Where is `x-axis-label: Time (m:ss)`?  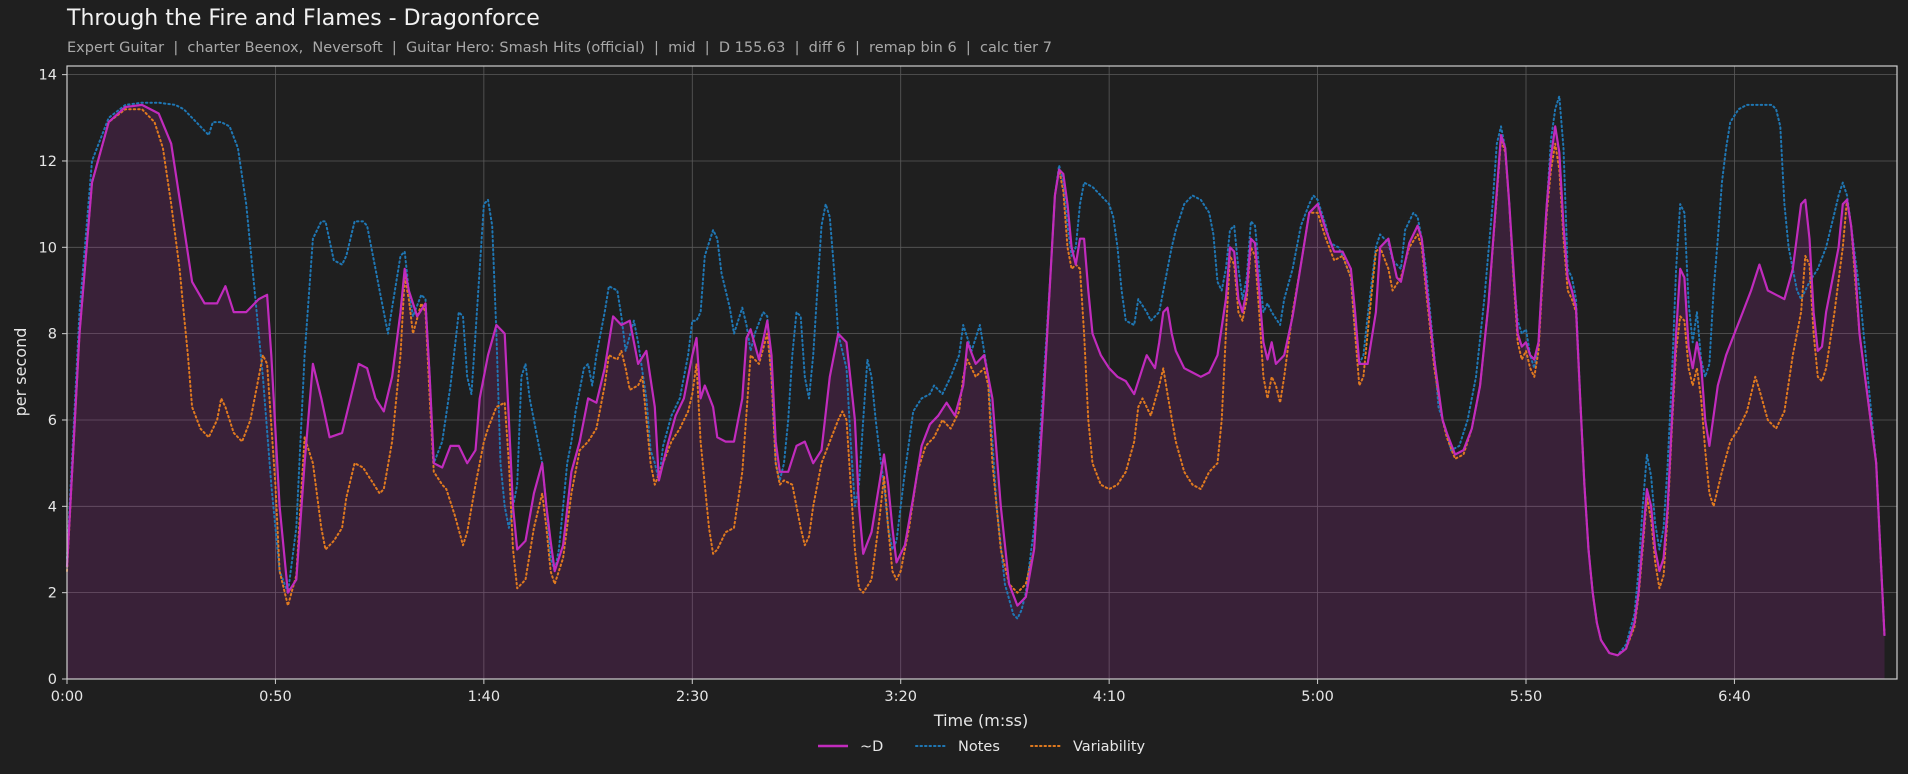
x-axis-label: Time (m:ss) is located at coordinates (980, 720).